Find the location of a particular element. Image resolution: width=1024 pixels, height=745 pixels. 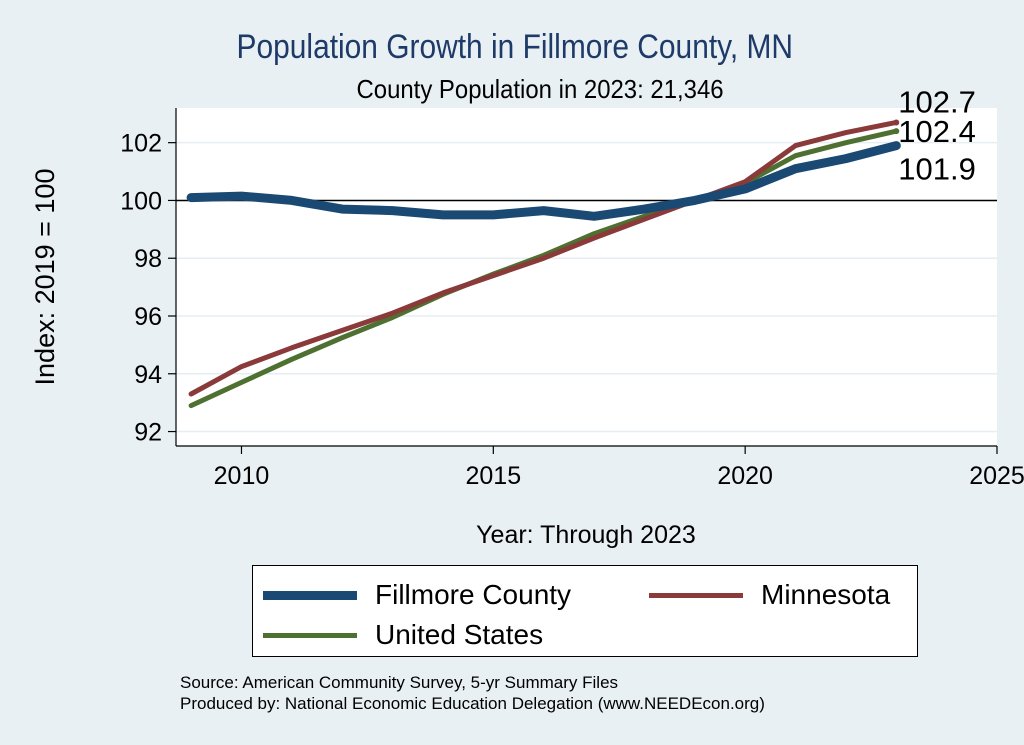

x-tick-label: 2010 is located at coordinates (242, 476).